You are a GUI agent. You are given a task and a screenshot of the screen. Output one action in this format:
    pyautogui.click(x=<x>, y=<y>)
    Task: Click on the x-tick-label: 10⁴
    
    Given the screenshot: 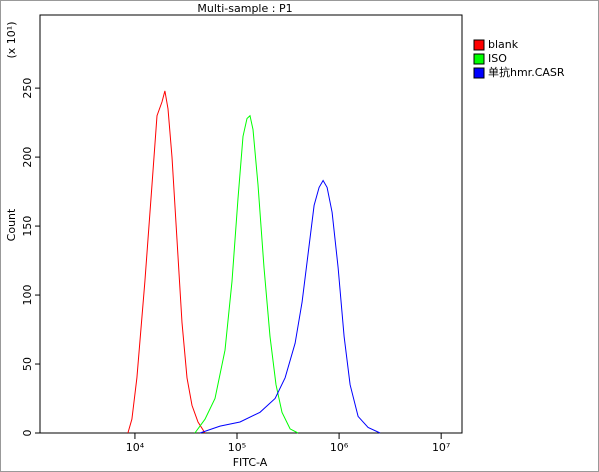 What is the action you would take?
    pyautogui.click(x=135, y=447)
    